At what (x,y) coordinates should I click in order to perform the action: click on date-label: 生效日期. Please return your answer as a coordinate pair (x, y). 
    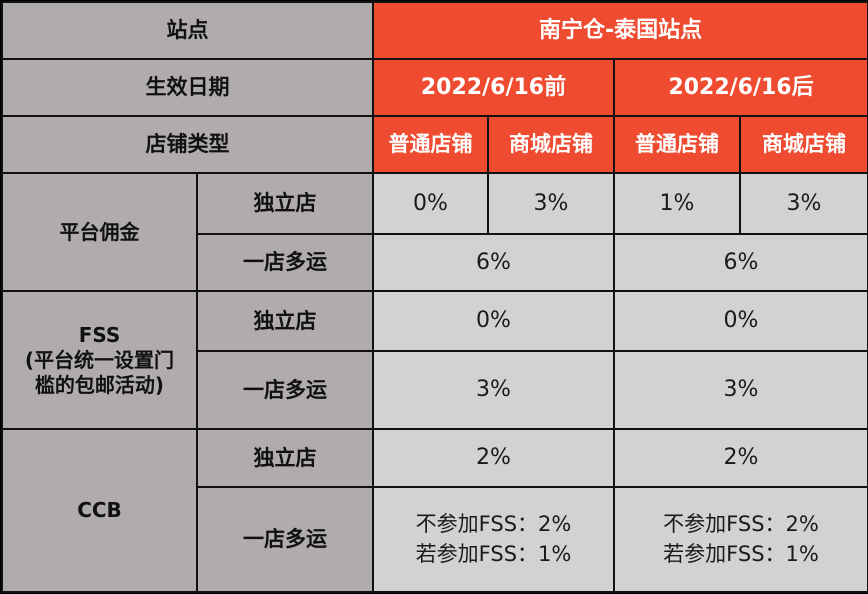
    Looking at the image, I should click on (187, 87).